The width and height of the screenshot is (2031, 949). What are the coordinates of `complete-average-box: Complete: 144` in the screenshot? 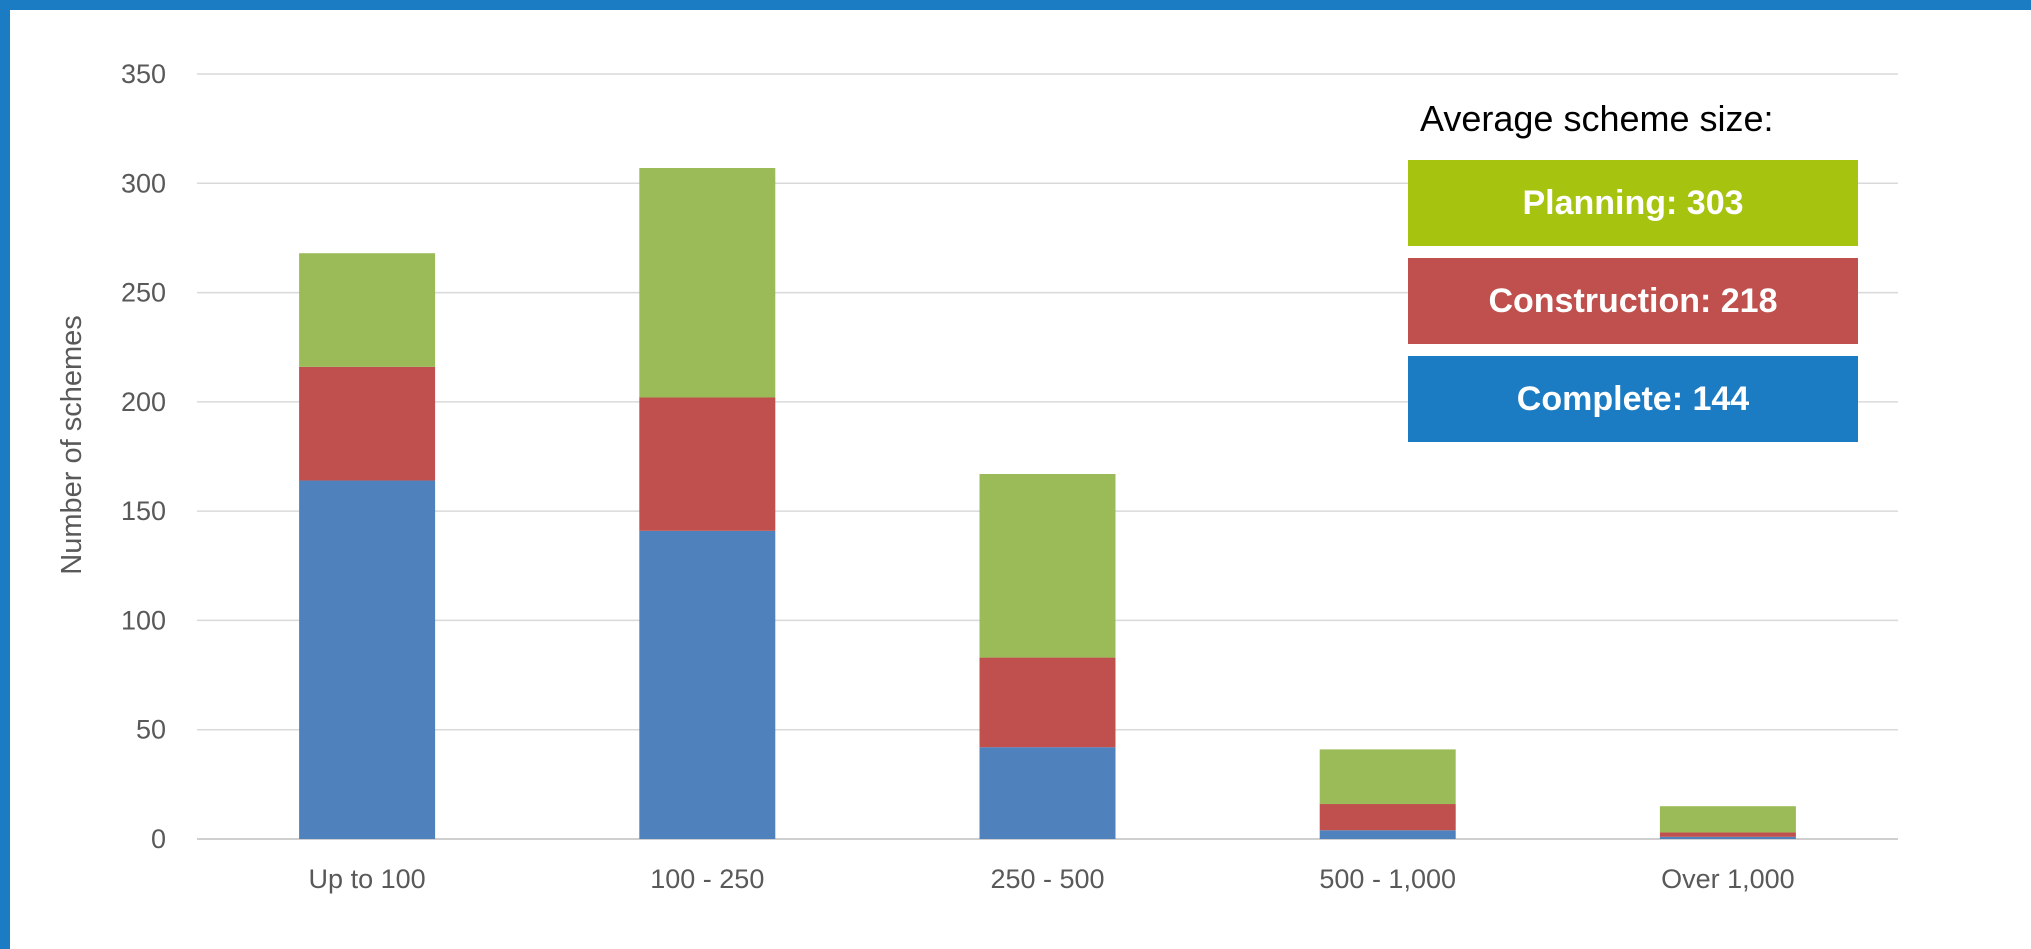 It's located at (1633, 399).